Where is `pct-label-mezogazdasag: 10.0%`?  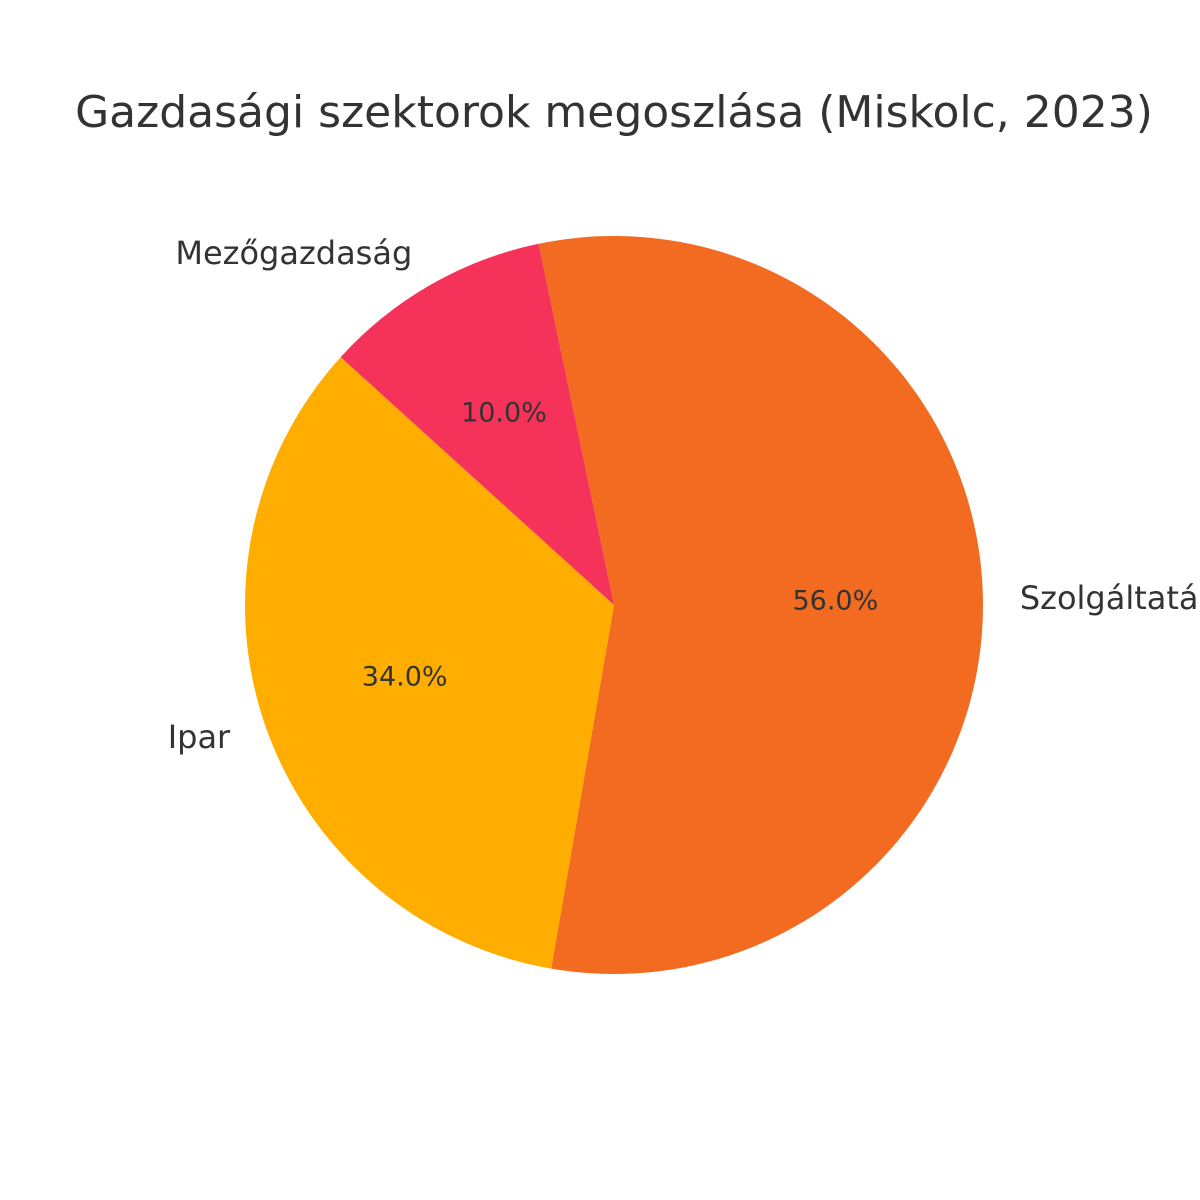
pct-label-mezogazdasag: 10.0% is located at coordinates (504, 412).